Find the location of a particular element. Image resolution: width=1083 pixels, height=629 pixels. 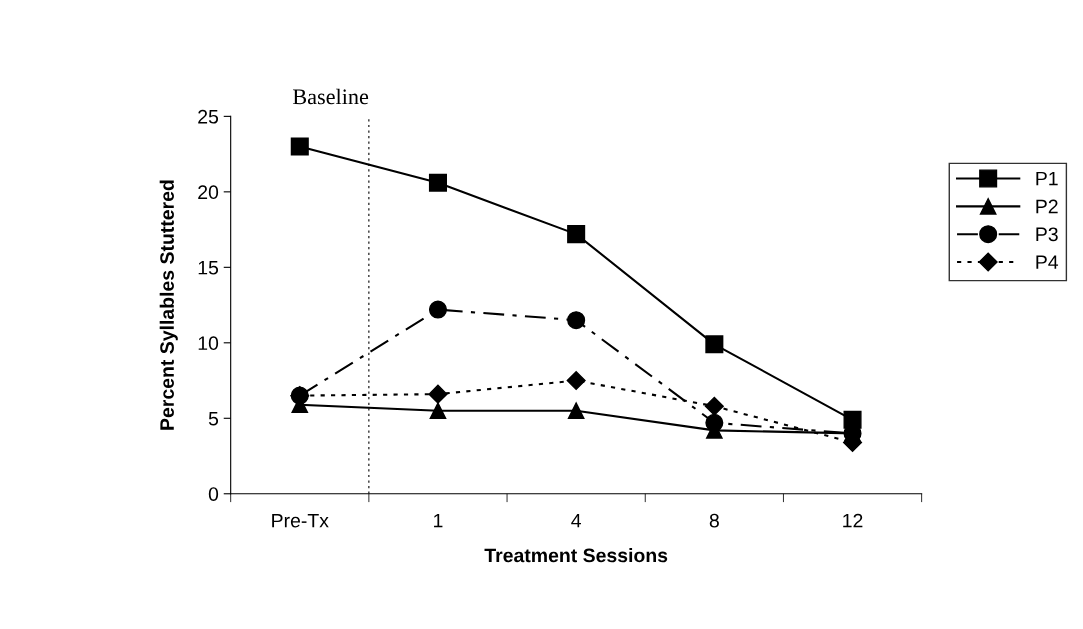

y-axis-title: Percent Syllables Stuttered is located at coordinates (168, 305).